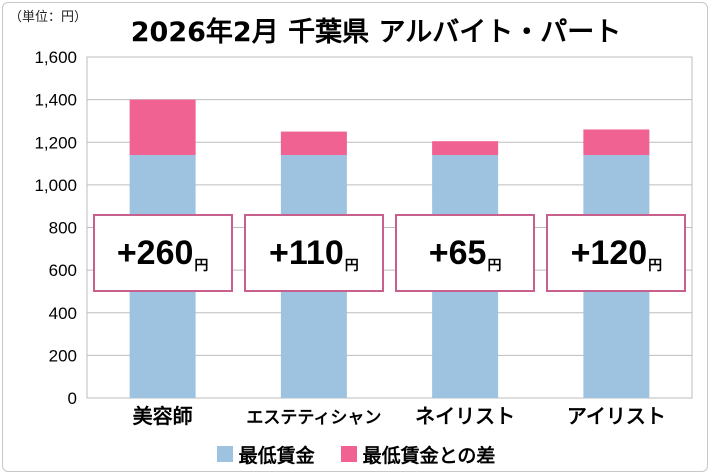  What do you see at coordinates (55, 142) in the screenshot?
I see `y-tick-label: 1,200` at bounding box center [55, 142].